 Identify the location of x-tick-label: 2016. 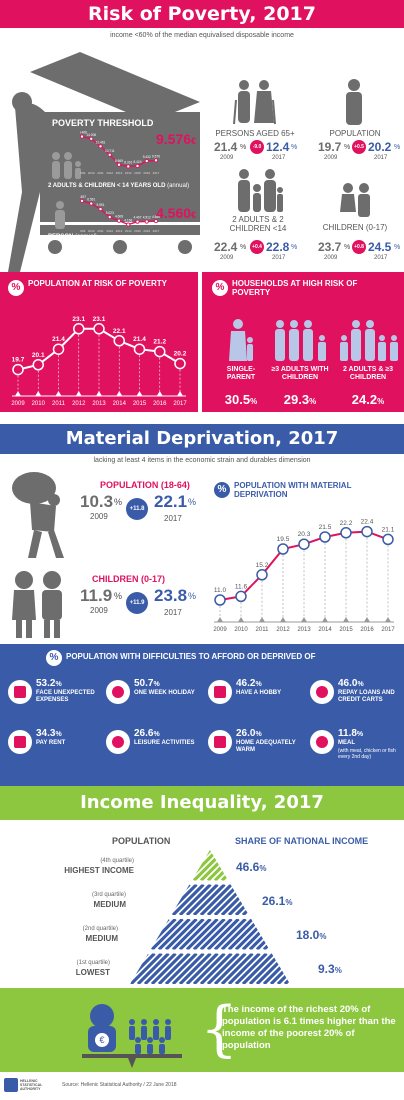
(367, 630).